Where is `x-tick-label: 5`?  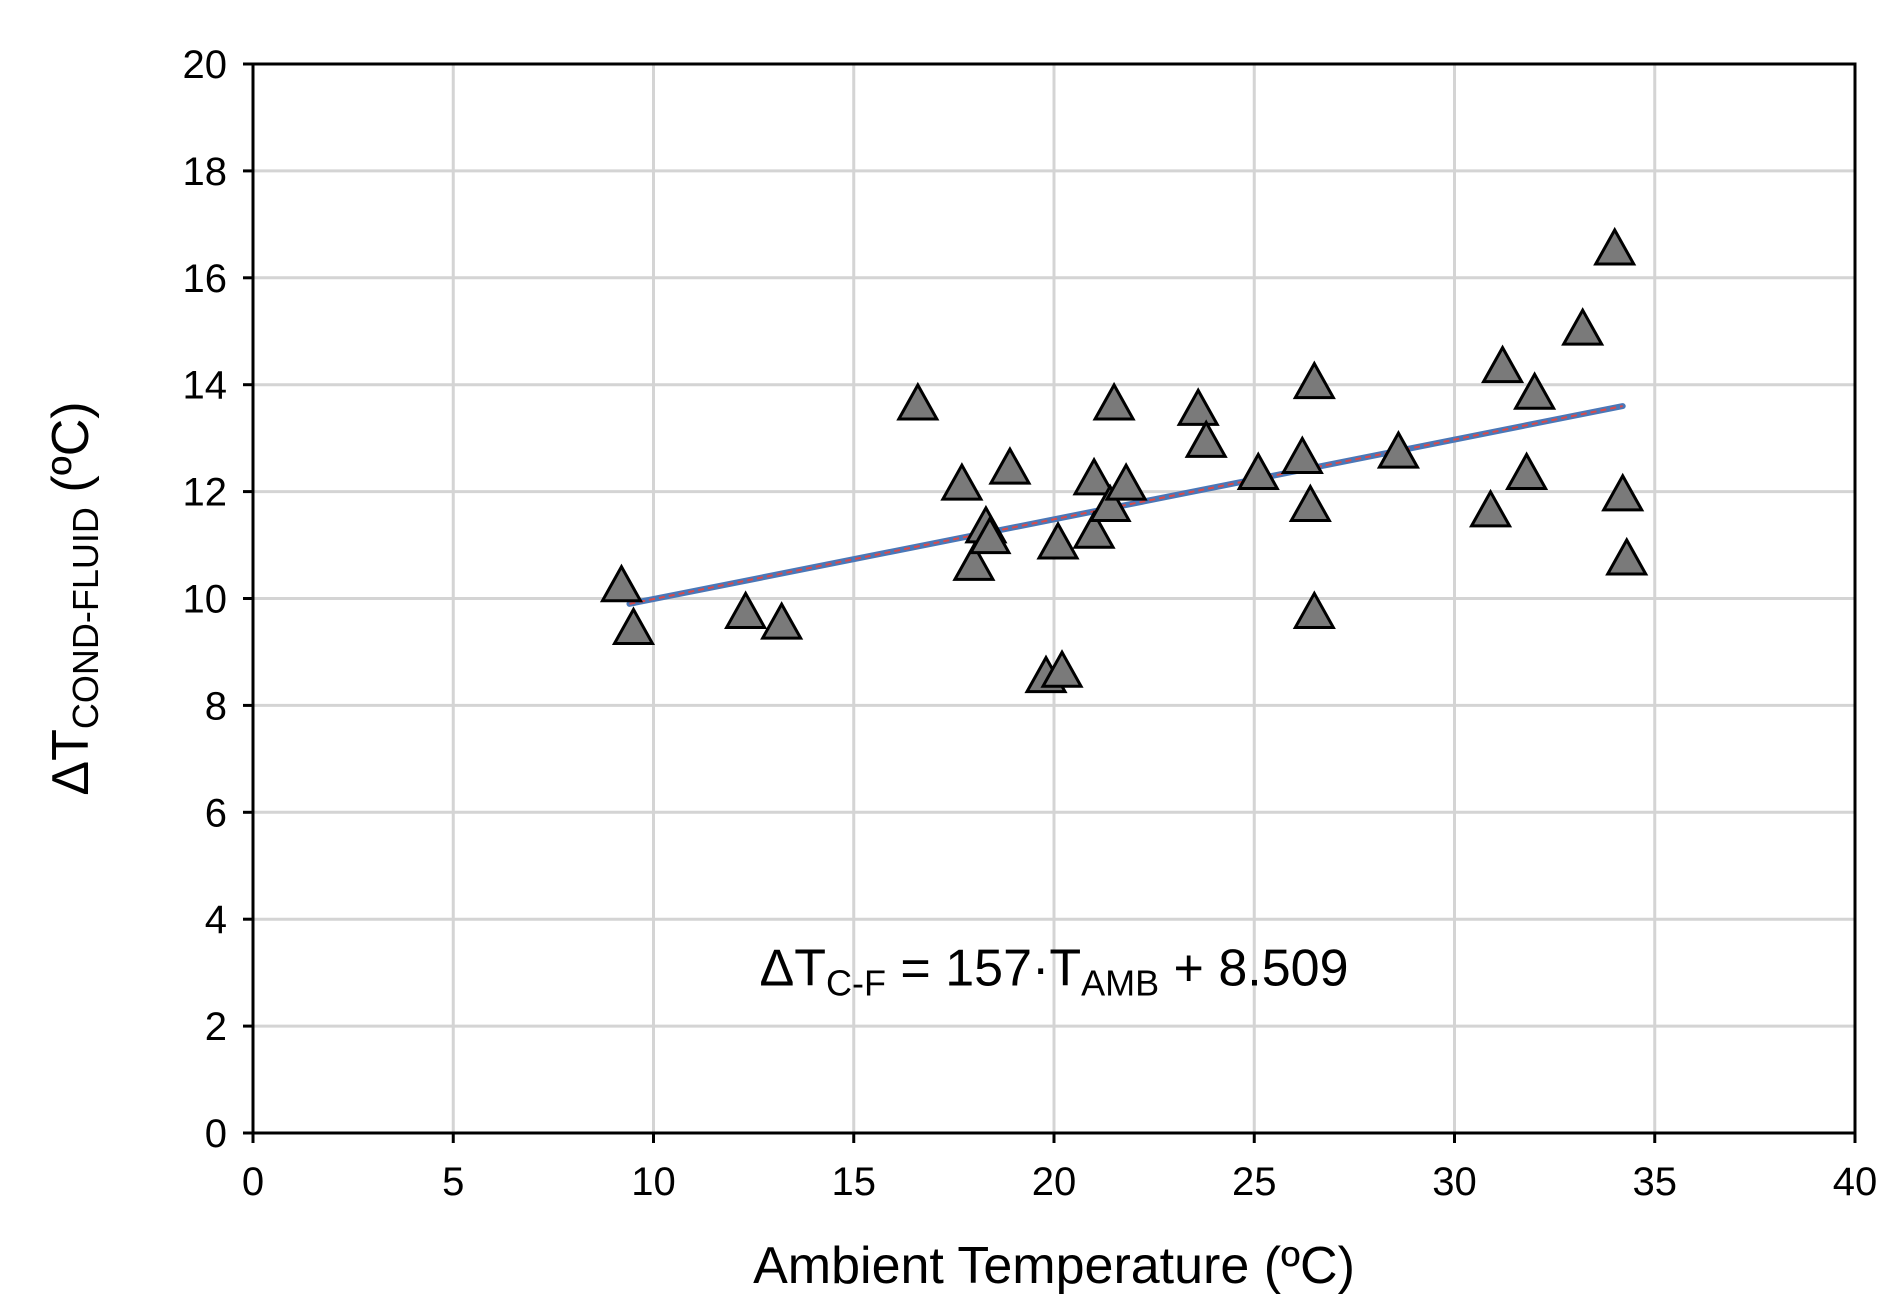 x-tick-label: 5 is located at coordinates (453, 1182).